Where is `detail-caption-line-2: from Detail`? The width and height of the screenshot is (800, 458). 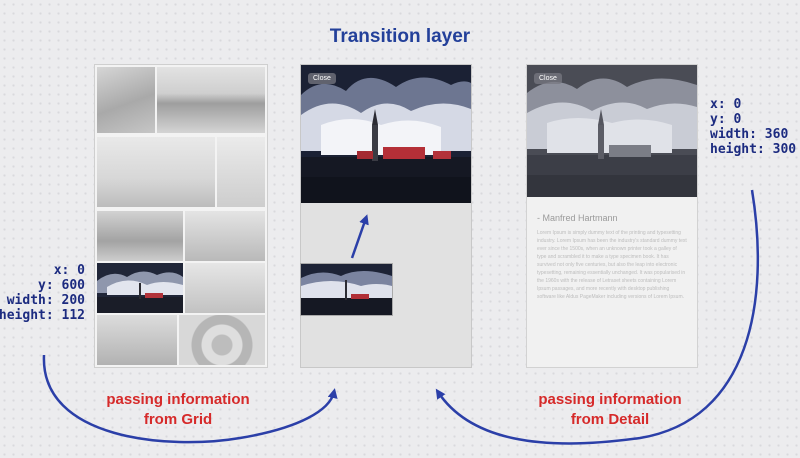 detail-caption-line-2: from Detail is located at coordinates (610, 419).